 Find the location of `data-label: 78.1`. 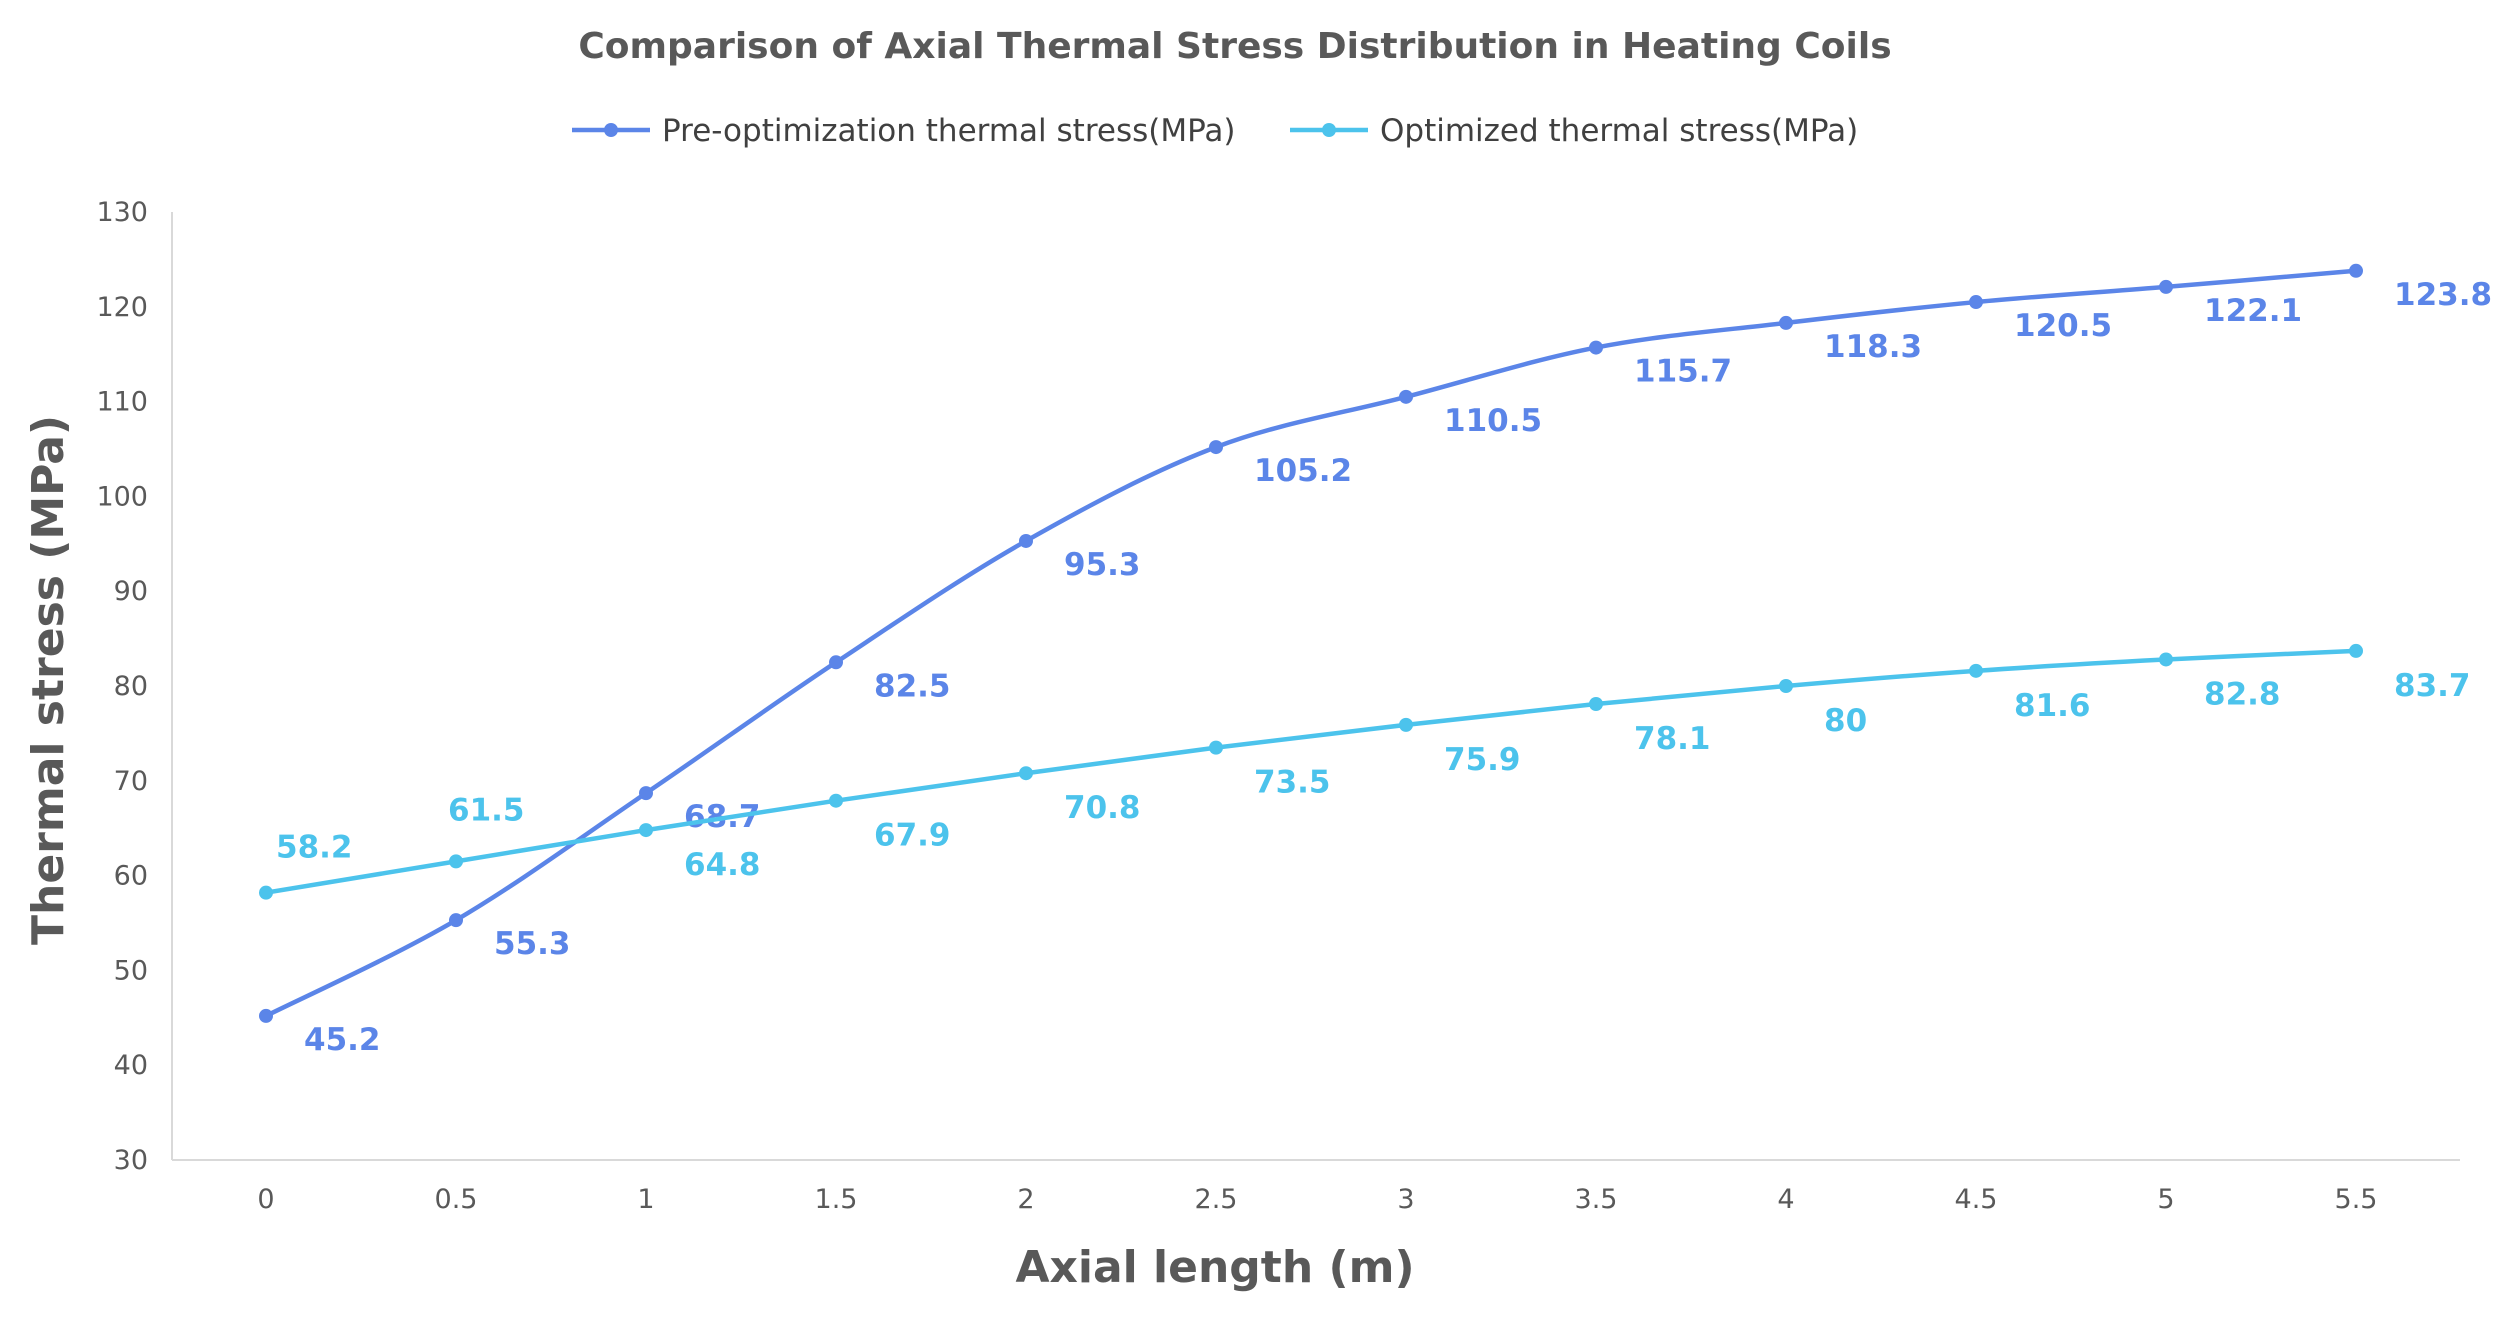

data-label: 78.1 is located at coordinates (1672, 739).